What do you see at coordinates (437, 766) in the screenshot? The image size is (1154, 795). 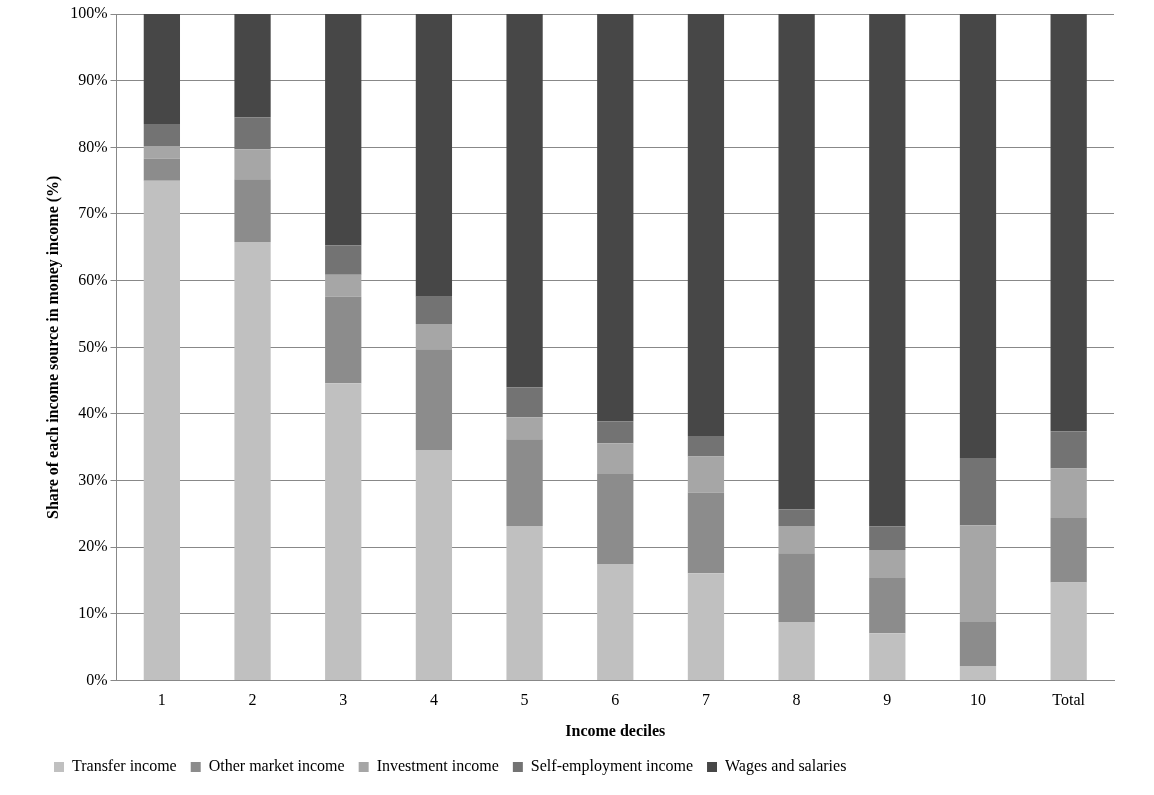 I see `legend-label: Investment income` at bounding box center [437, 766].